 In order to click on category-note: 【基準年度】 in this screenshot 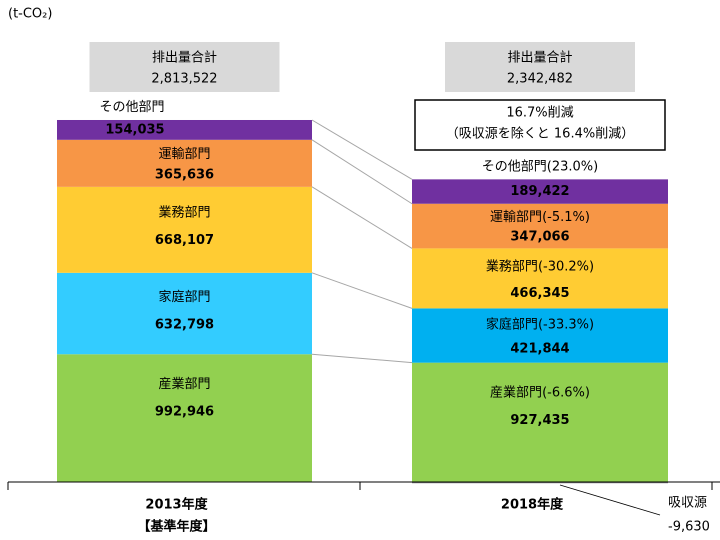, I will do `click(176, 527)`.